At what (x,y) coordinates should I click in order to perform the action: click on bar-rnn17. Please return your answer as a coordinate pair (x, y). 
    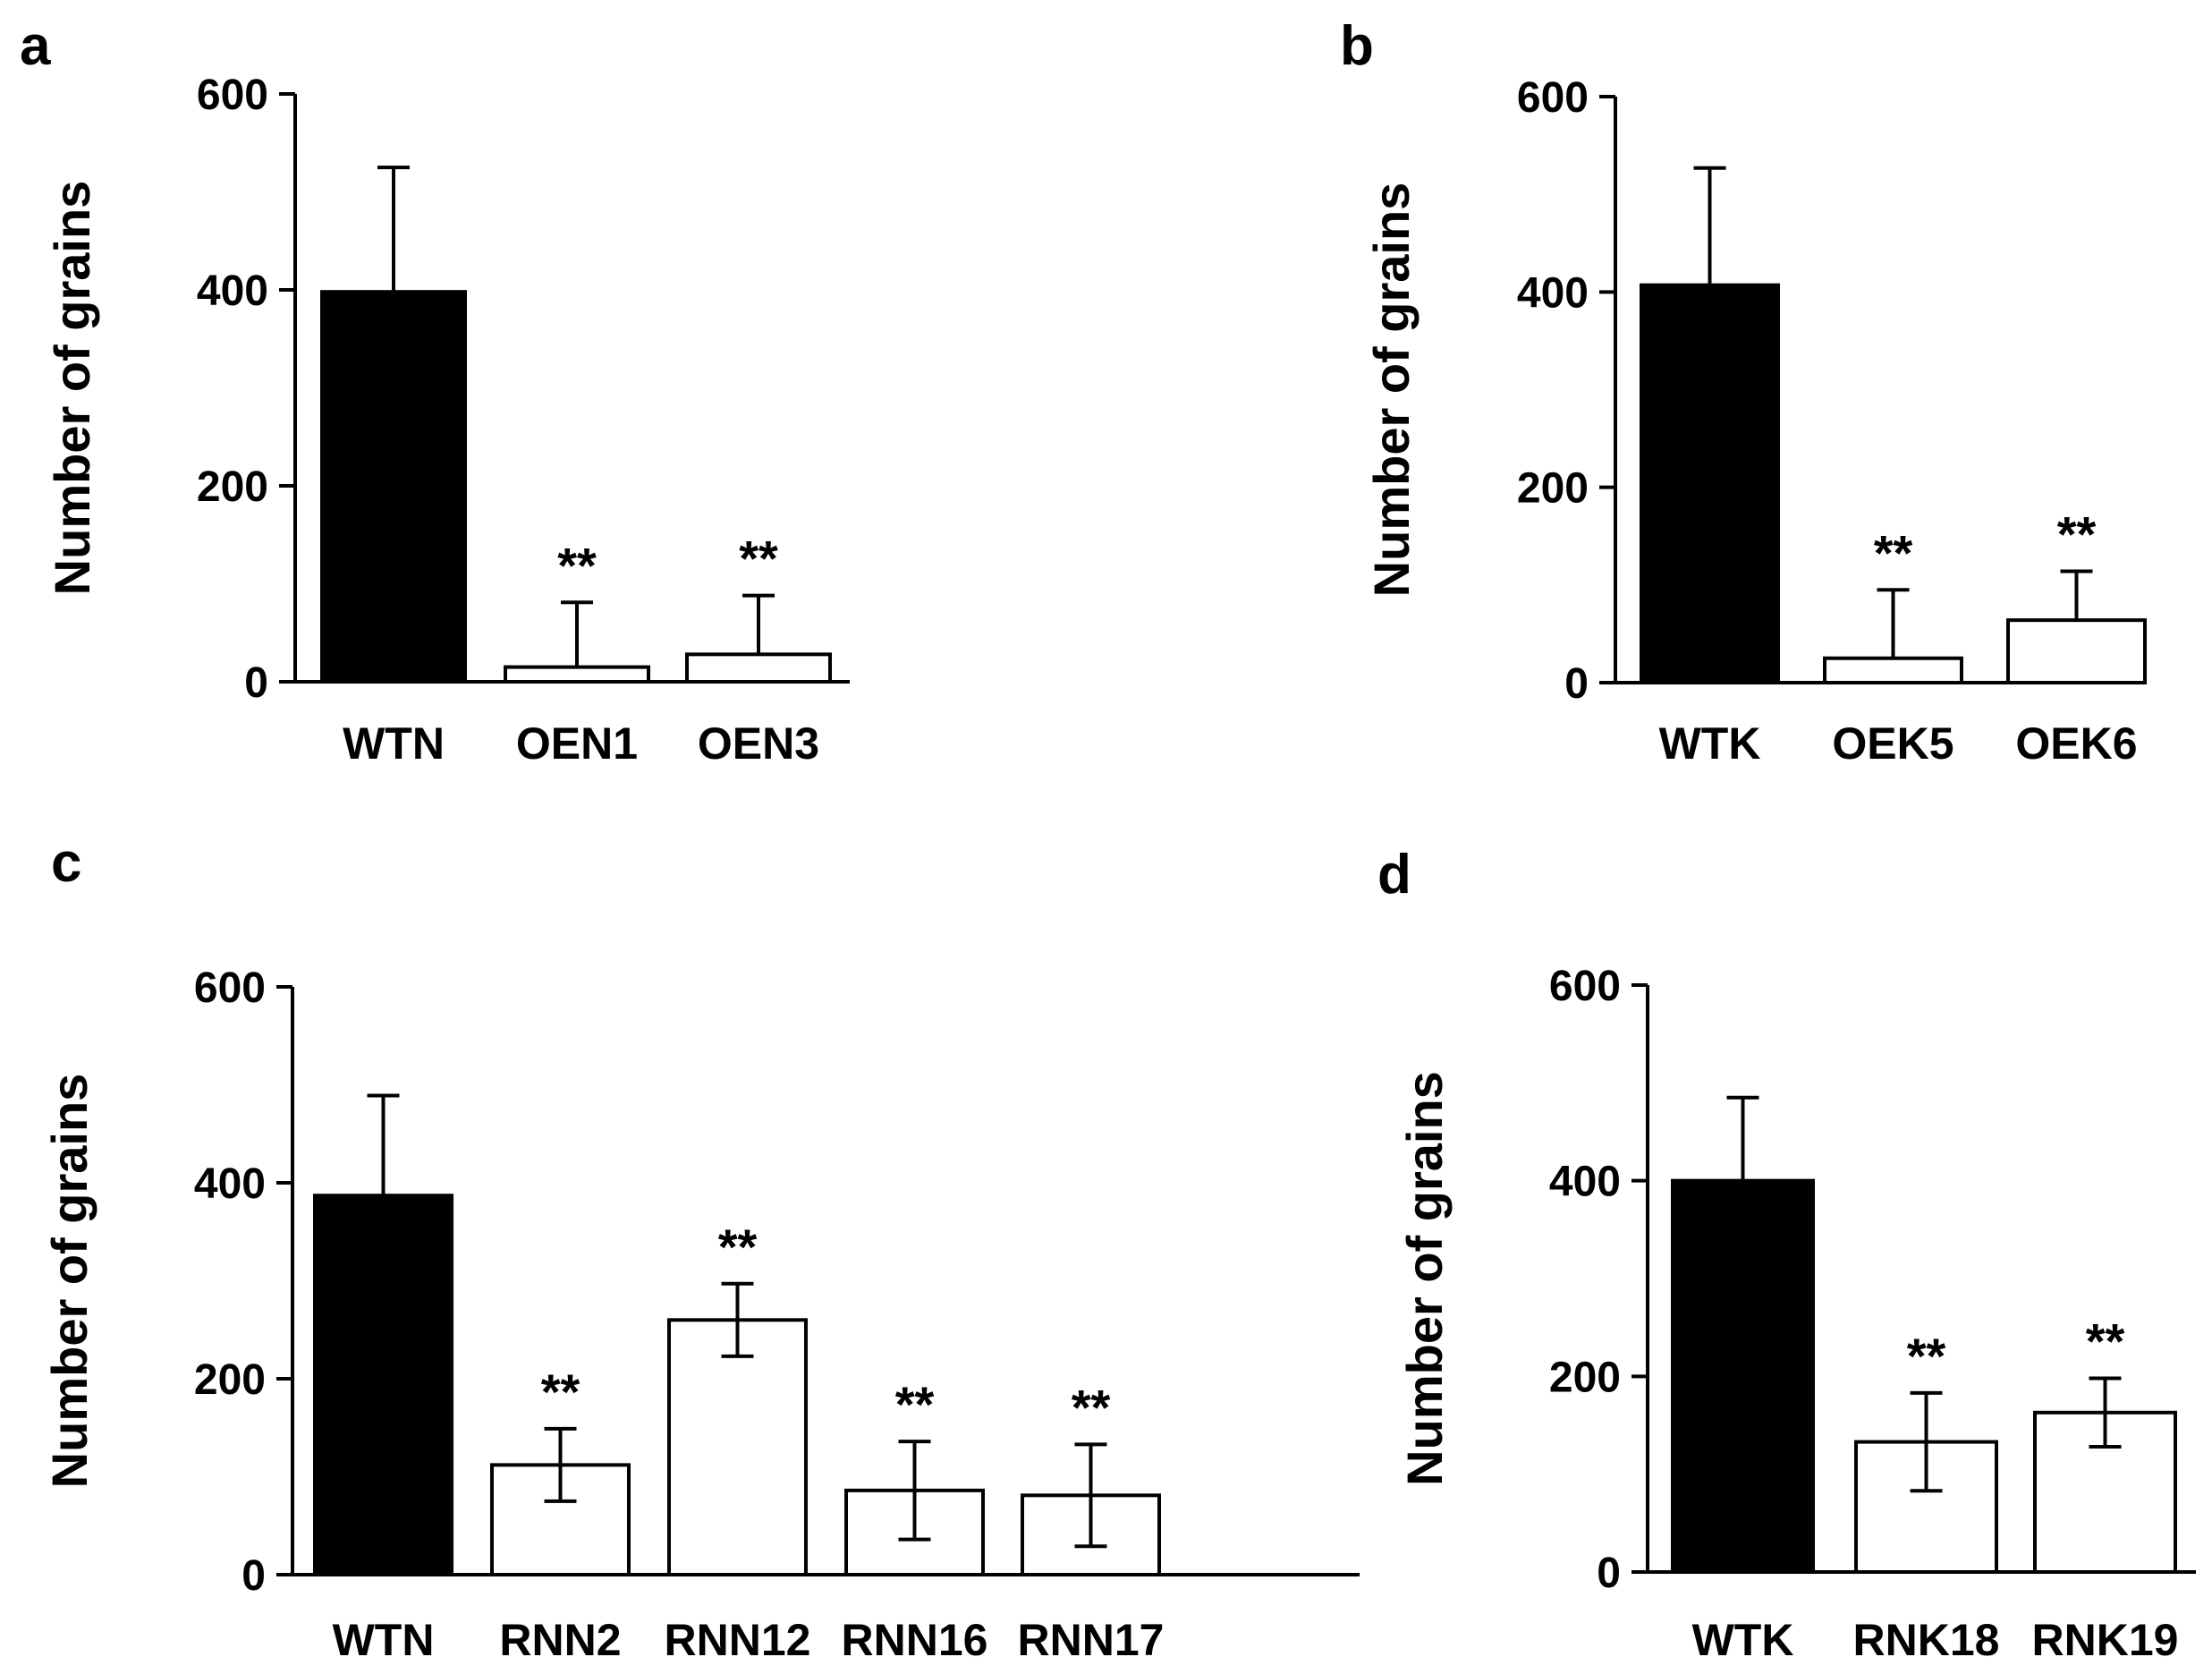
    Looking at the image, I should click on (1091, 1535).